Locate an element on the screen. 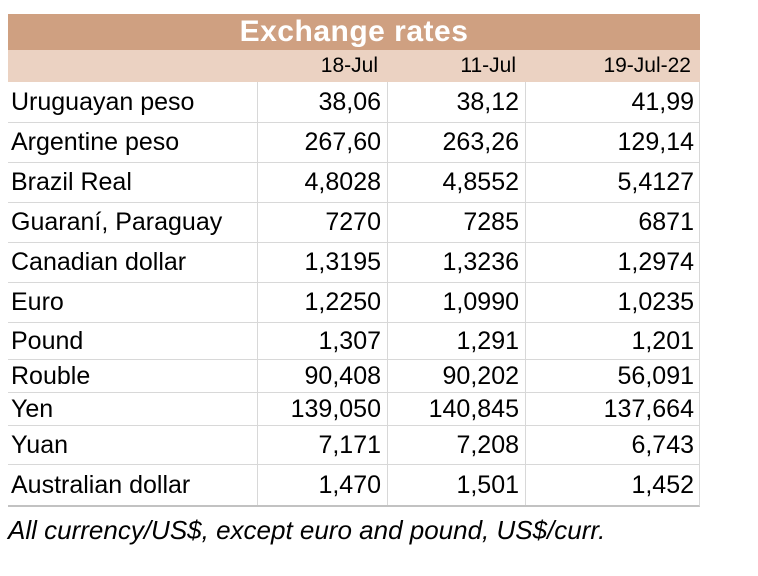 The height and width of the screenshot is (576, 758). column-header-row: 18-Jul 11-Jul 19-Jul-22 is located at coordinates (354, 66).